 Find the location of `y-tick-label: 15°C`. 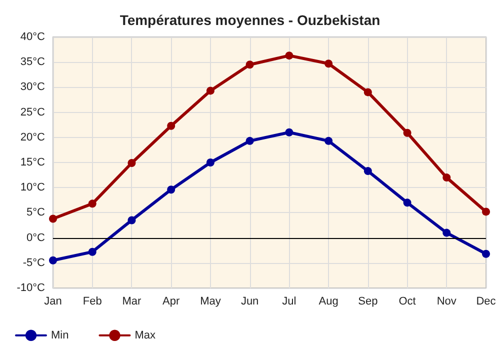

y-tick-label: 15°C is located at coordinates (33, 162).